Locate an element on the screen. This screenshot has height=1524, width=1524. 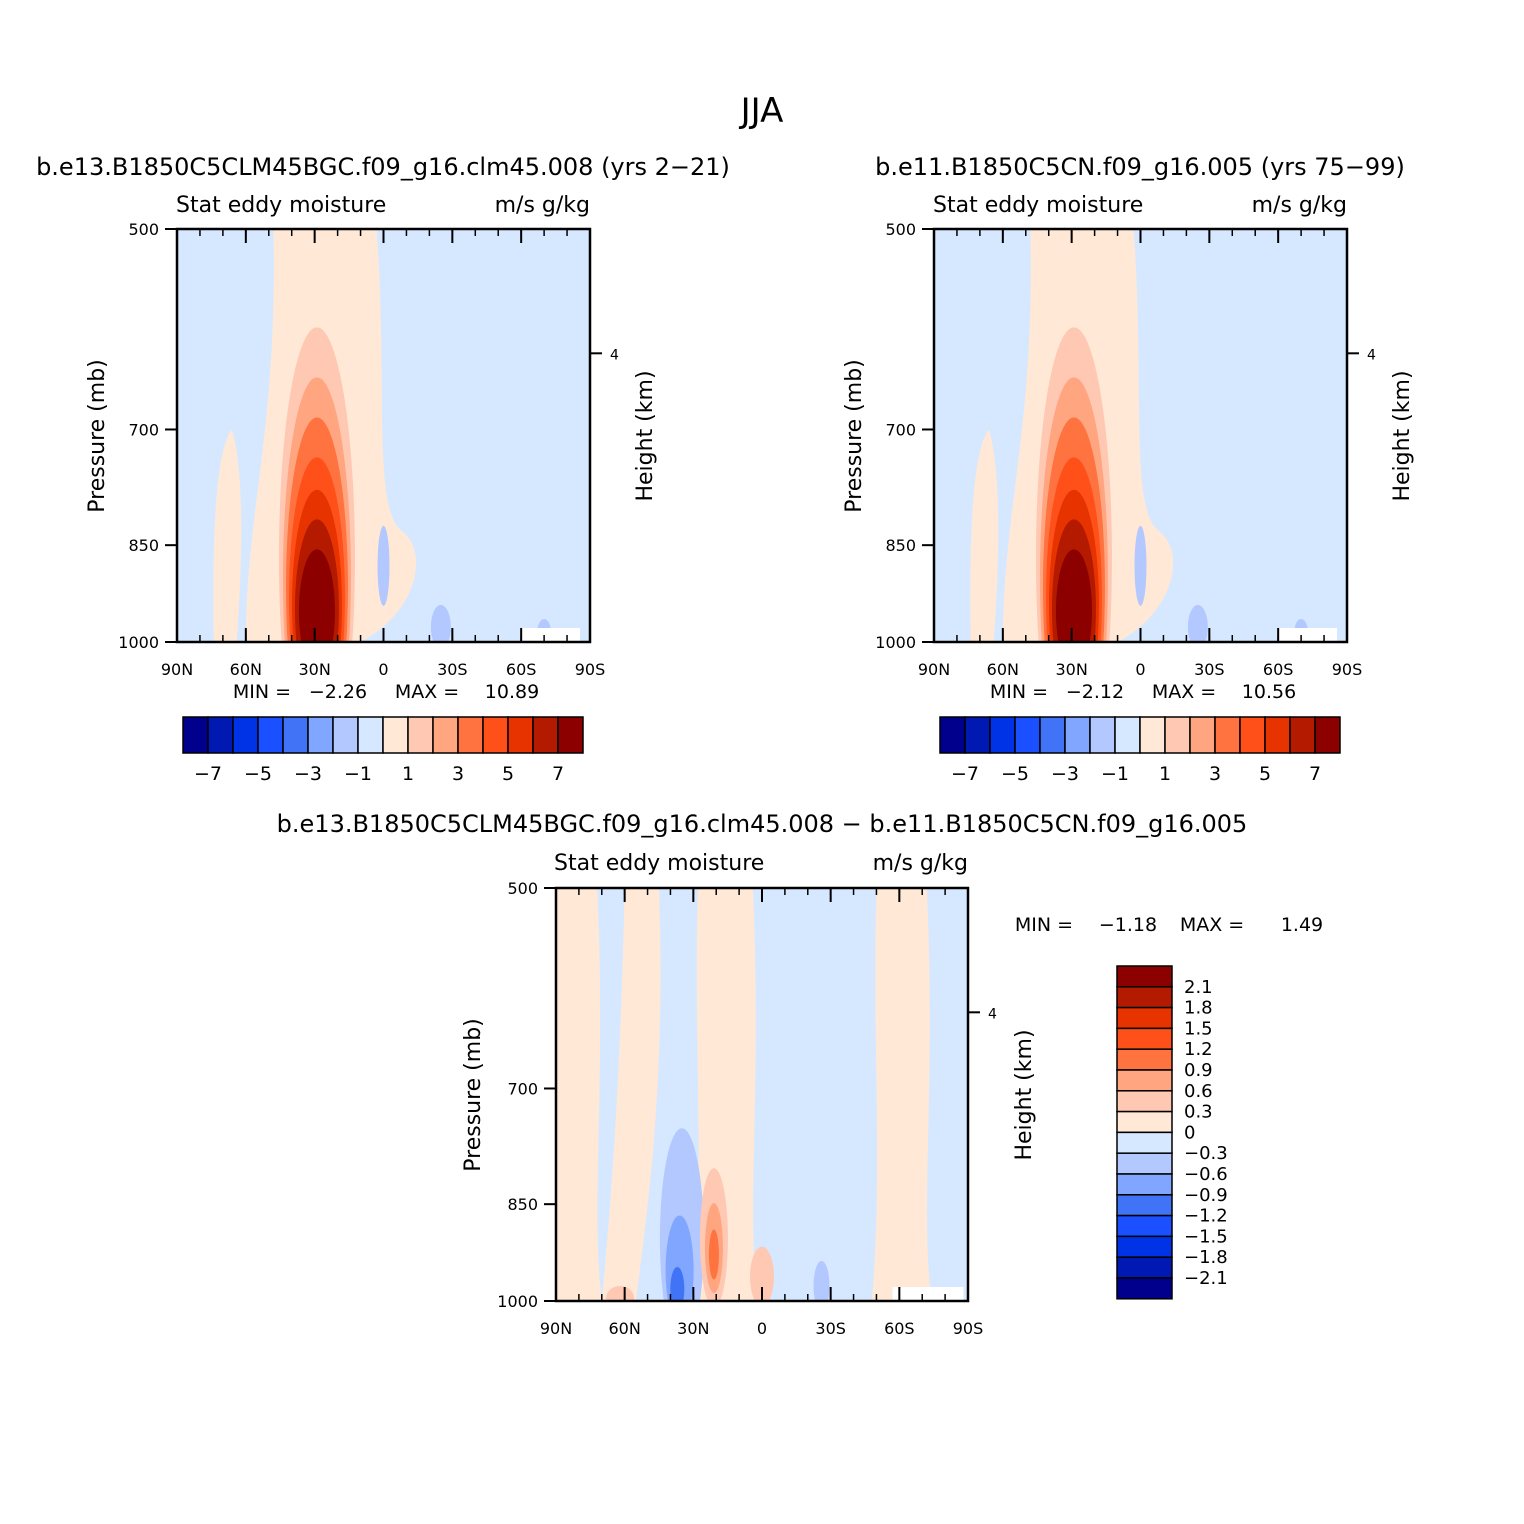
panel2-ylabel: Pressure (mb) is located at coordinates (854, 436).